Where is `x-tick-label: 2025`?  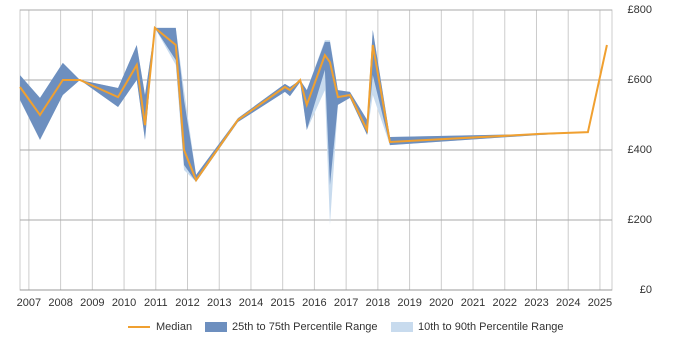 x-tick-label: 2025 is located at coordinates (600, 303).